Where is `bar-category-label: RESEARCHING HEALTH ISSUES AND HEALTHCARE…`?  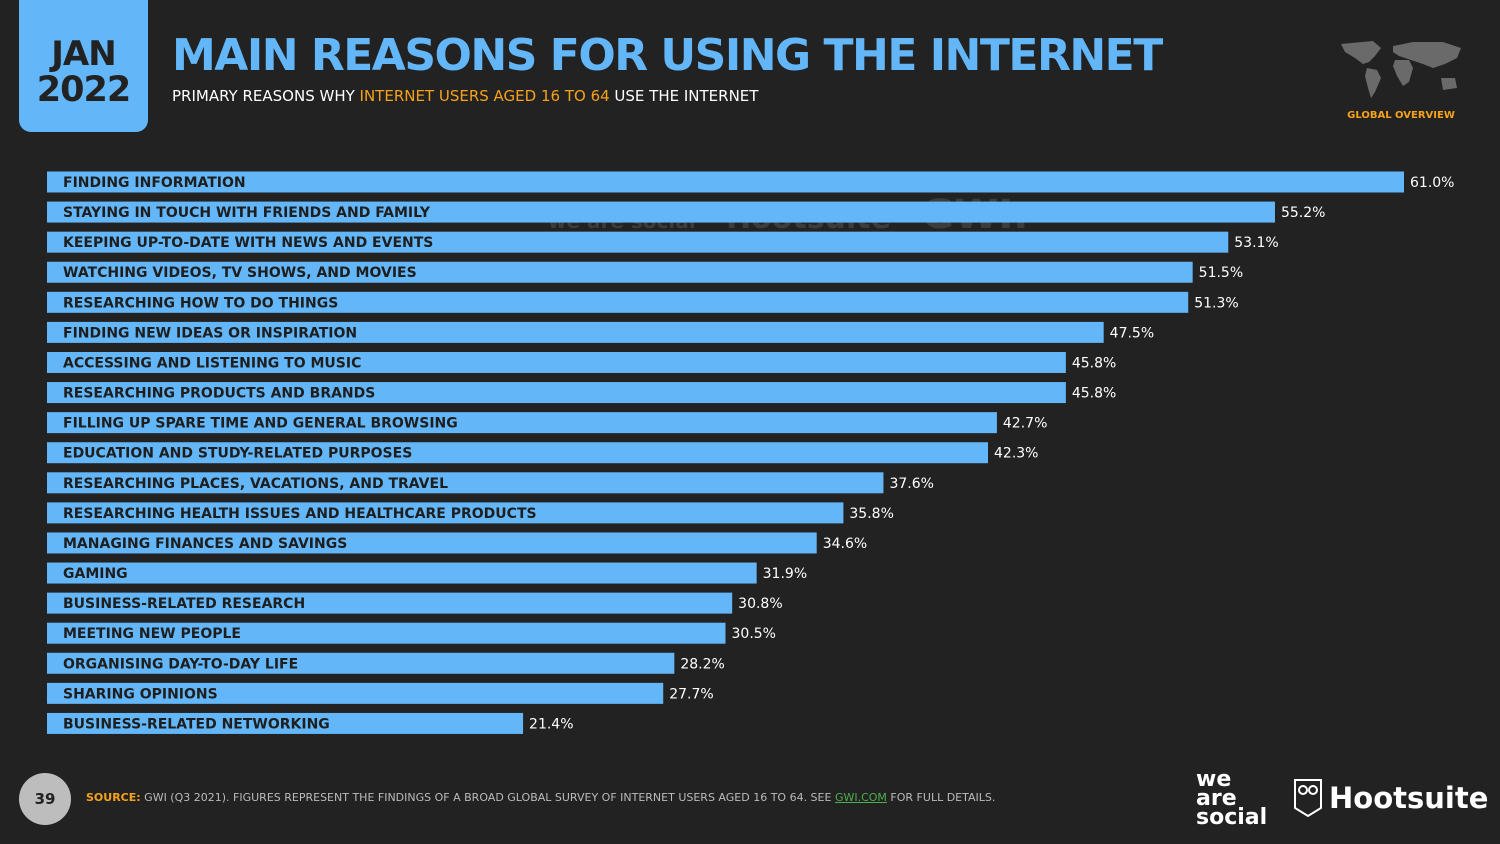 bar-category-label: RESEARCHING HEALTH ISSUES AND HEALTHCARE… is located at coordinates (300, 514).